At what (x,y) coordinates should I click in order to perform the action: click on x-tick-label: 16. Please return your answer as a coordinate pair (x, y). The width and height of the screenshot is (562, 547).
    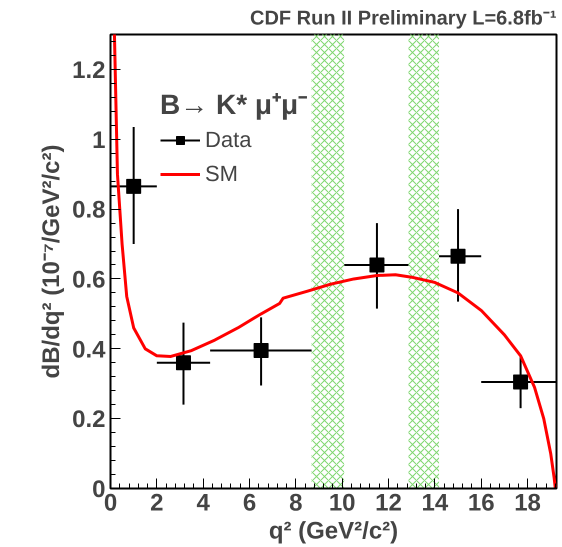
    Looking at the image, I should click on (481, 503).